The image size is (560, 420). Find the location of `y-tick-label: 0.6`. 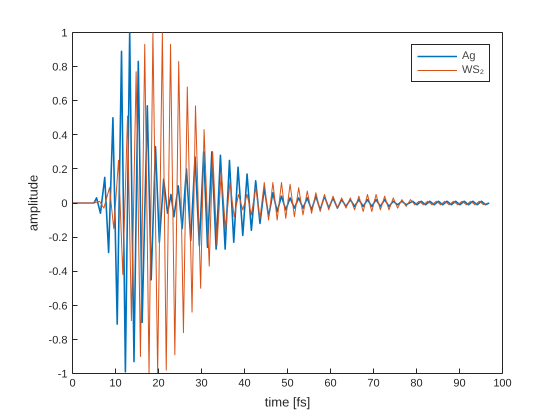

y-tick-label: 0.6 is located at coordinates (60, 102).